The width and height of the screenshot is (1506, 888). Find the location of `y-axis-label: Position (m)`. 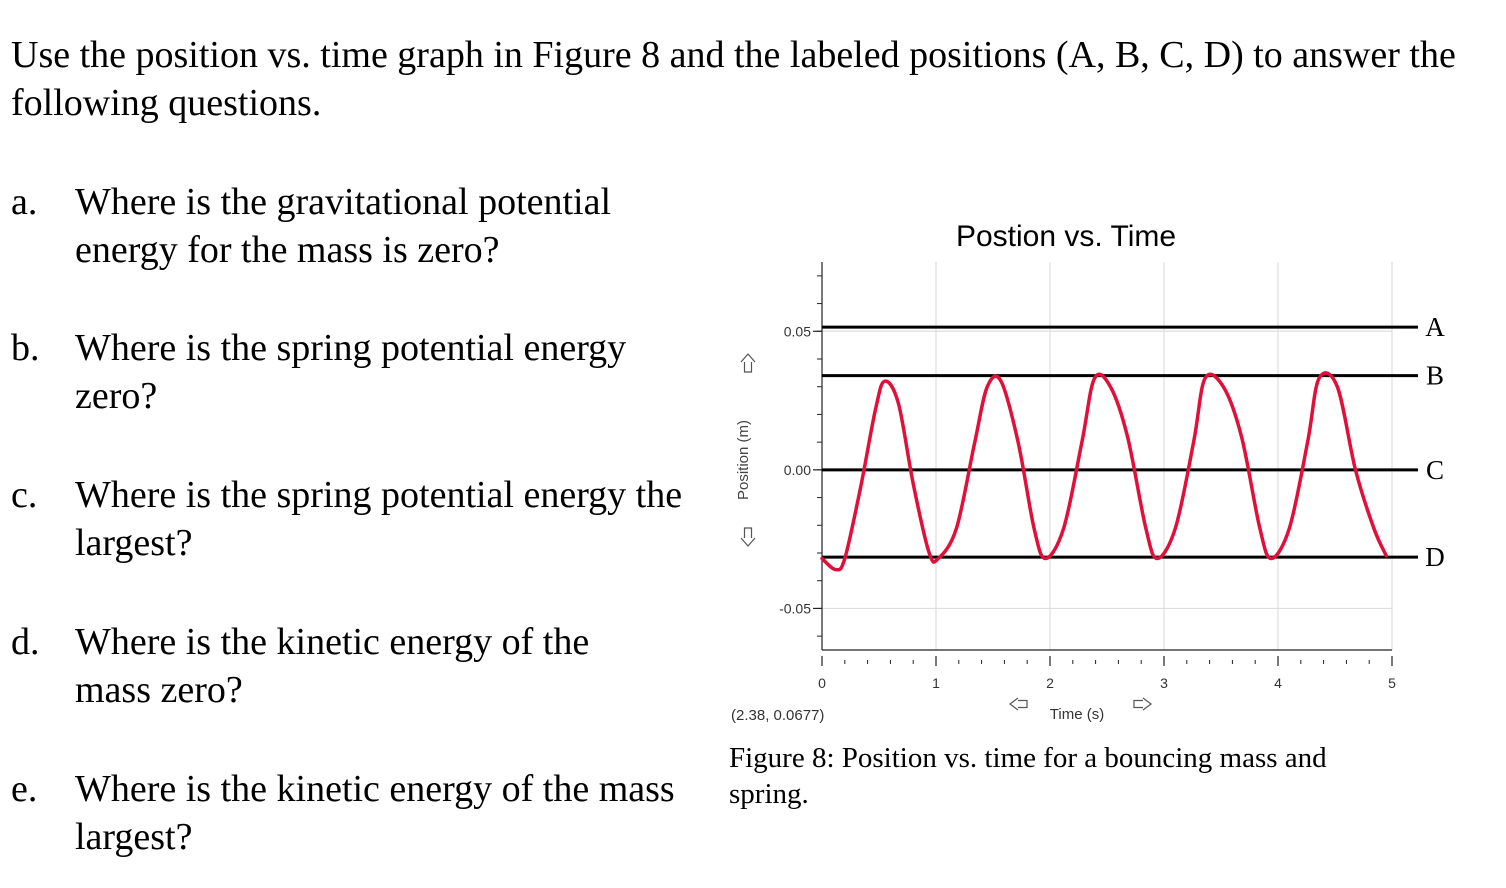

y-axis-label: Position (m) is located at coordinates (743, 460).